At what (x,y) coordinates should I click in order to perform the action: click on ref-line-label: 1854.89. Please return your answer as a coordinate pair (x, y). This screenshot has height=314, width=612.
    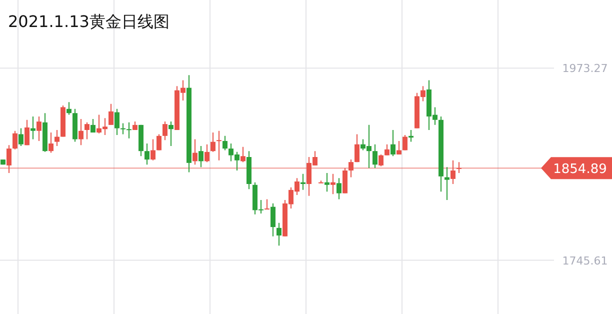
    Looking at the image, I should click on (580, 170).